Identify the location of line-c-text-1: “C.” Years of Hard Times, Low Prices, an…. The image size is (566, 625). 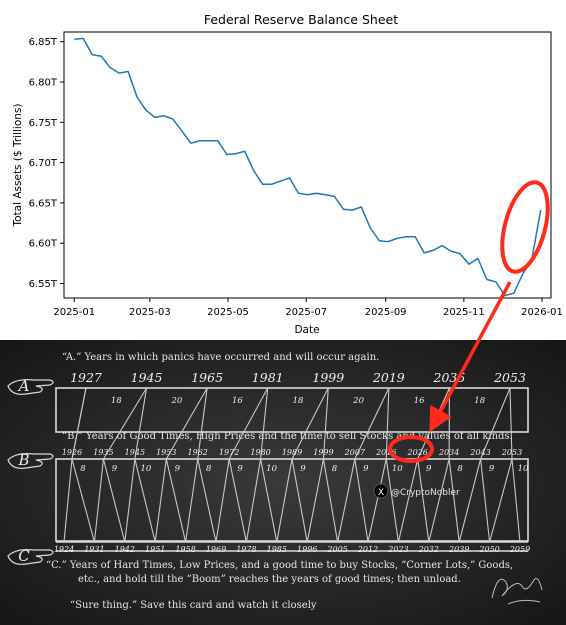
(280, 565).